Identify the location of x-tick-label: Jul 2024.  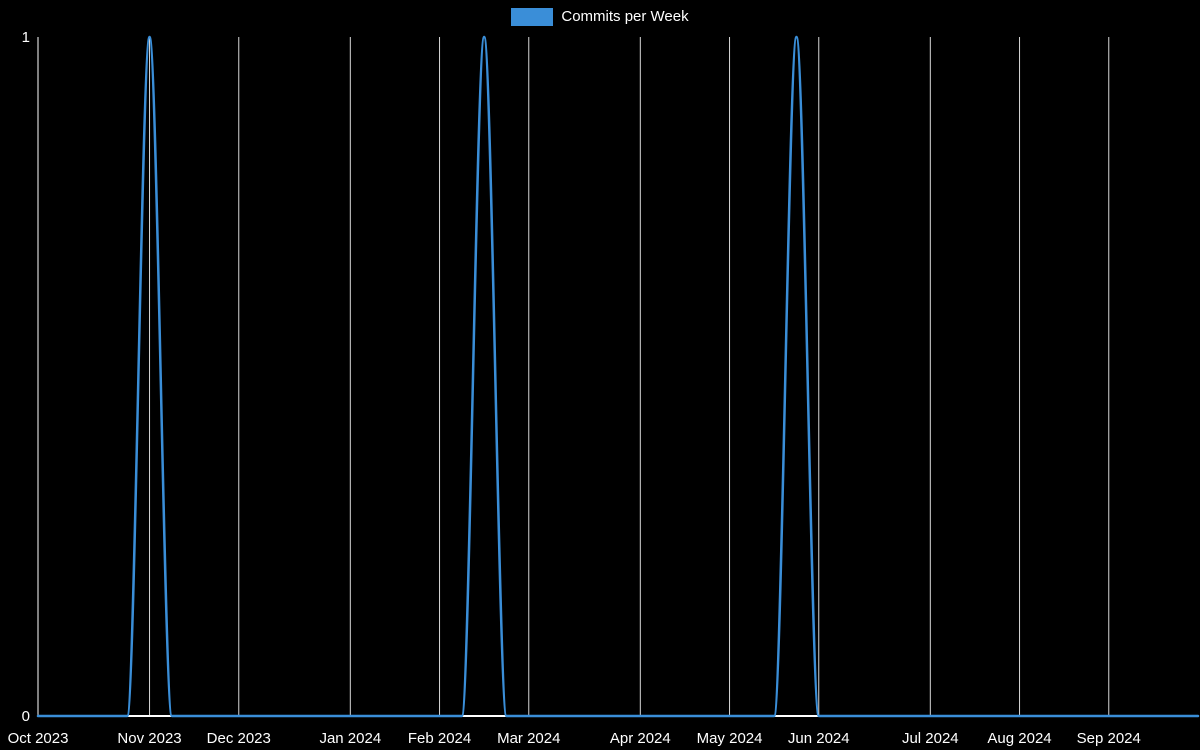
(930, 738).